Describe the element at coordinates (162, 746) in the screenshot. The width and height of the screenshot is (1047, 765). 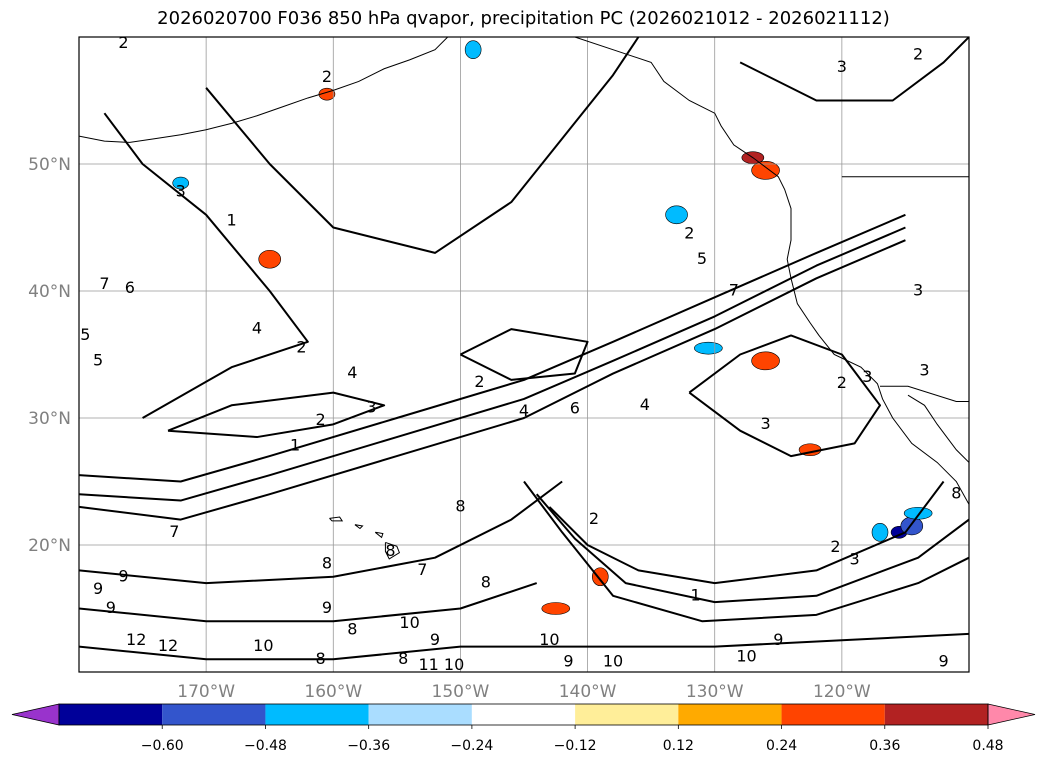
I see `colorbar-tick-label: −0.60` at that location.